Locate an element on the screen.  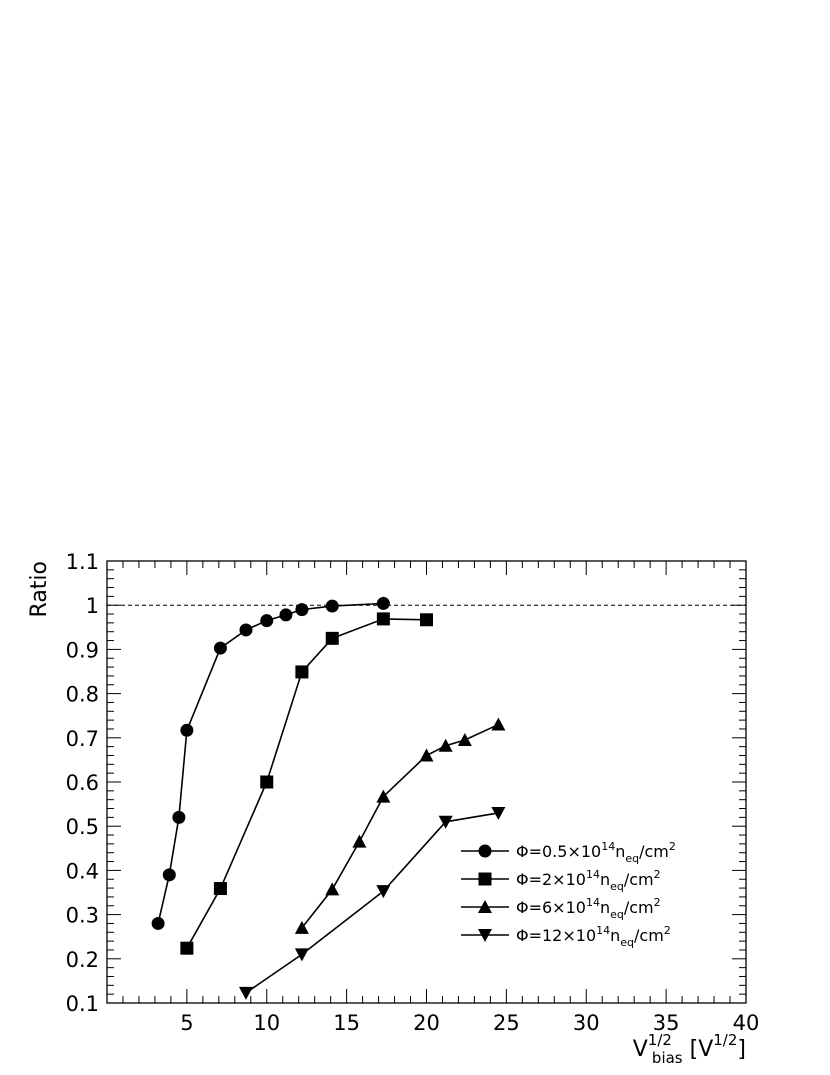
y-tick-label: 0.4 is located at coordinates (82, 871).